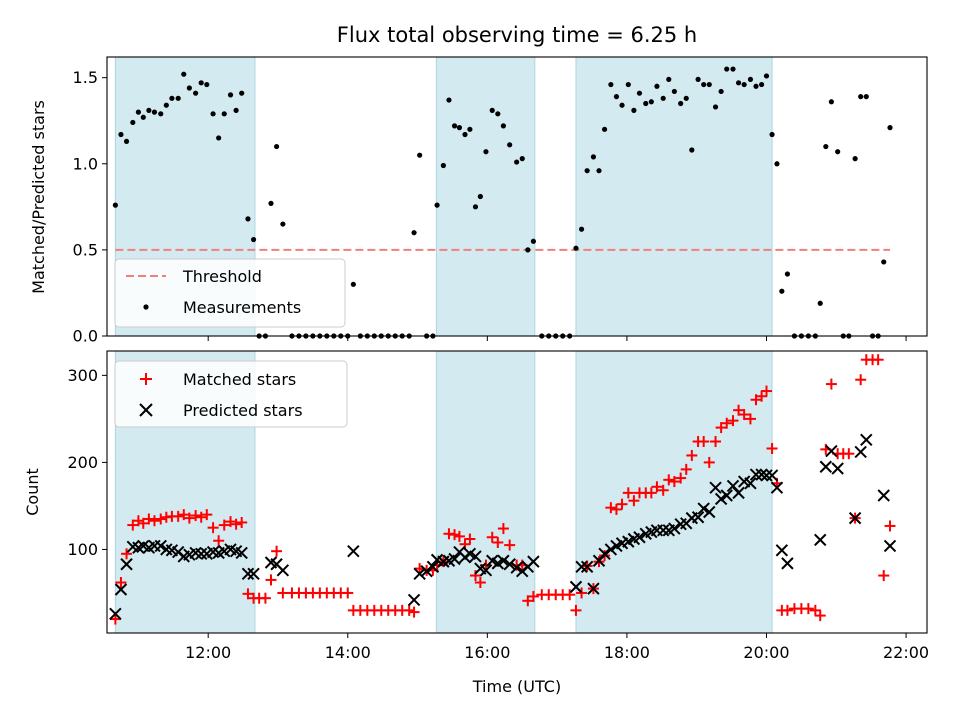  Describe the element at coordinates (85, 336) in the screenshot. I see `ratio-ytick-label: 0.0` at that location.